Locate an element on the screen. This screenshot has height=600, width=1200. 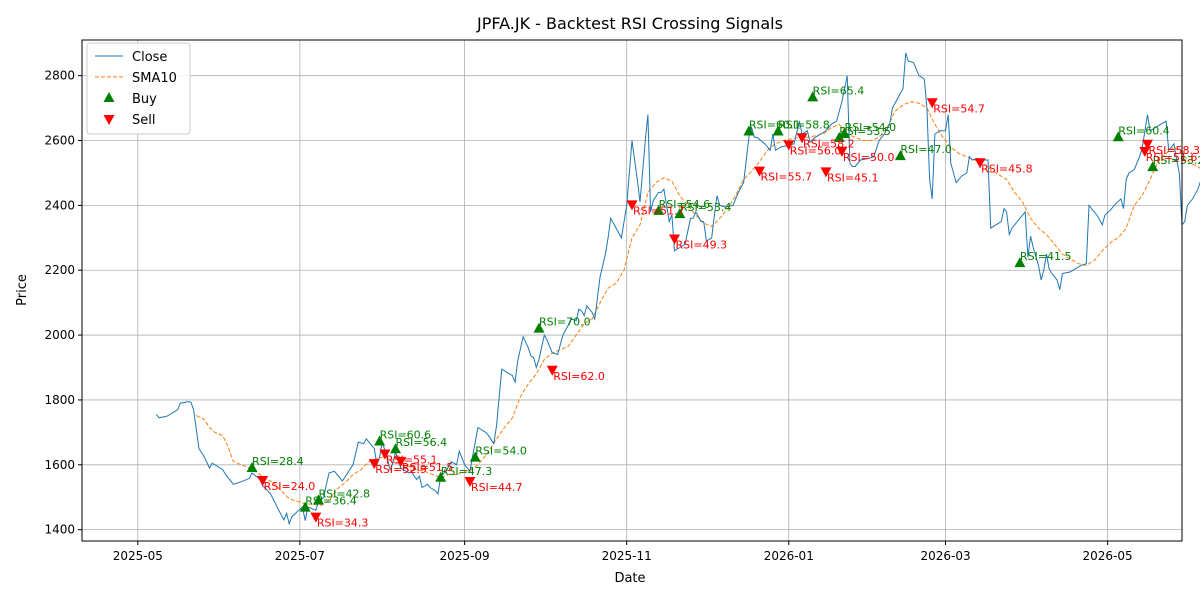
sell-signal-label: RSI=54.7 is located at coordinates (959, 108).